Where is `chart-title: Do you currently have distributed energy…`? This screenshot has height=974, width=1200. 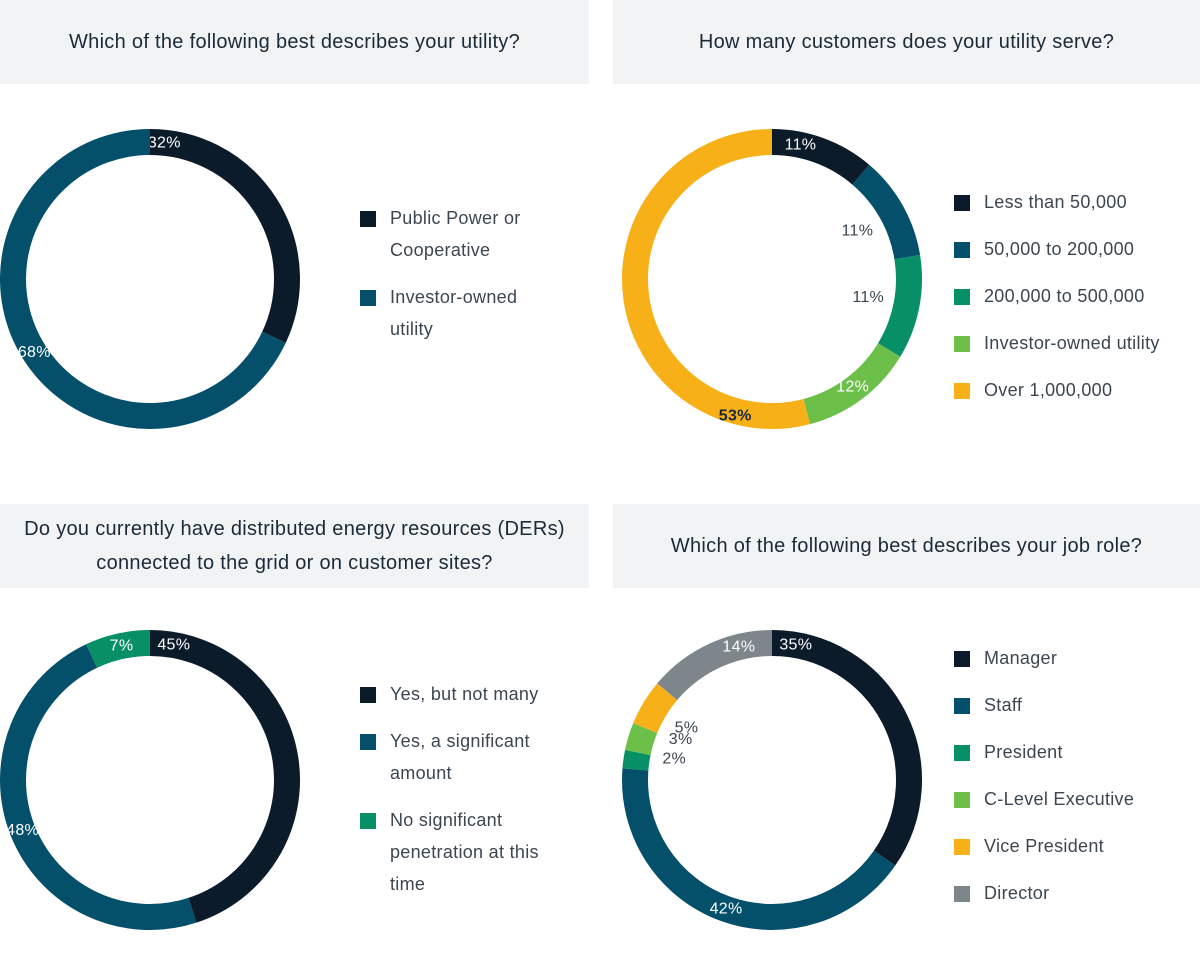
chart-title: Do you currently have distributed energy… is located at coordinates (294, 546).